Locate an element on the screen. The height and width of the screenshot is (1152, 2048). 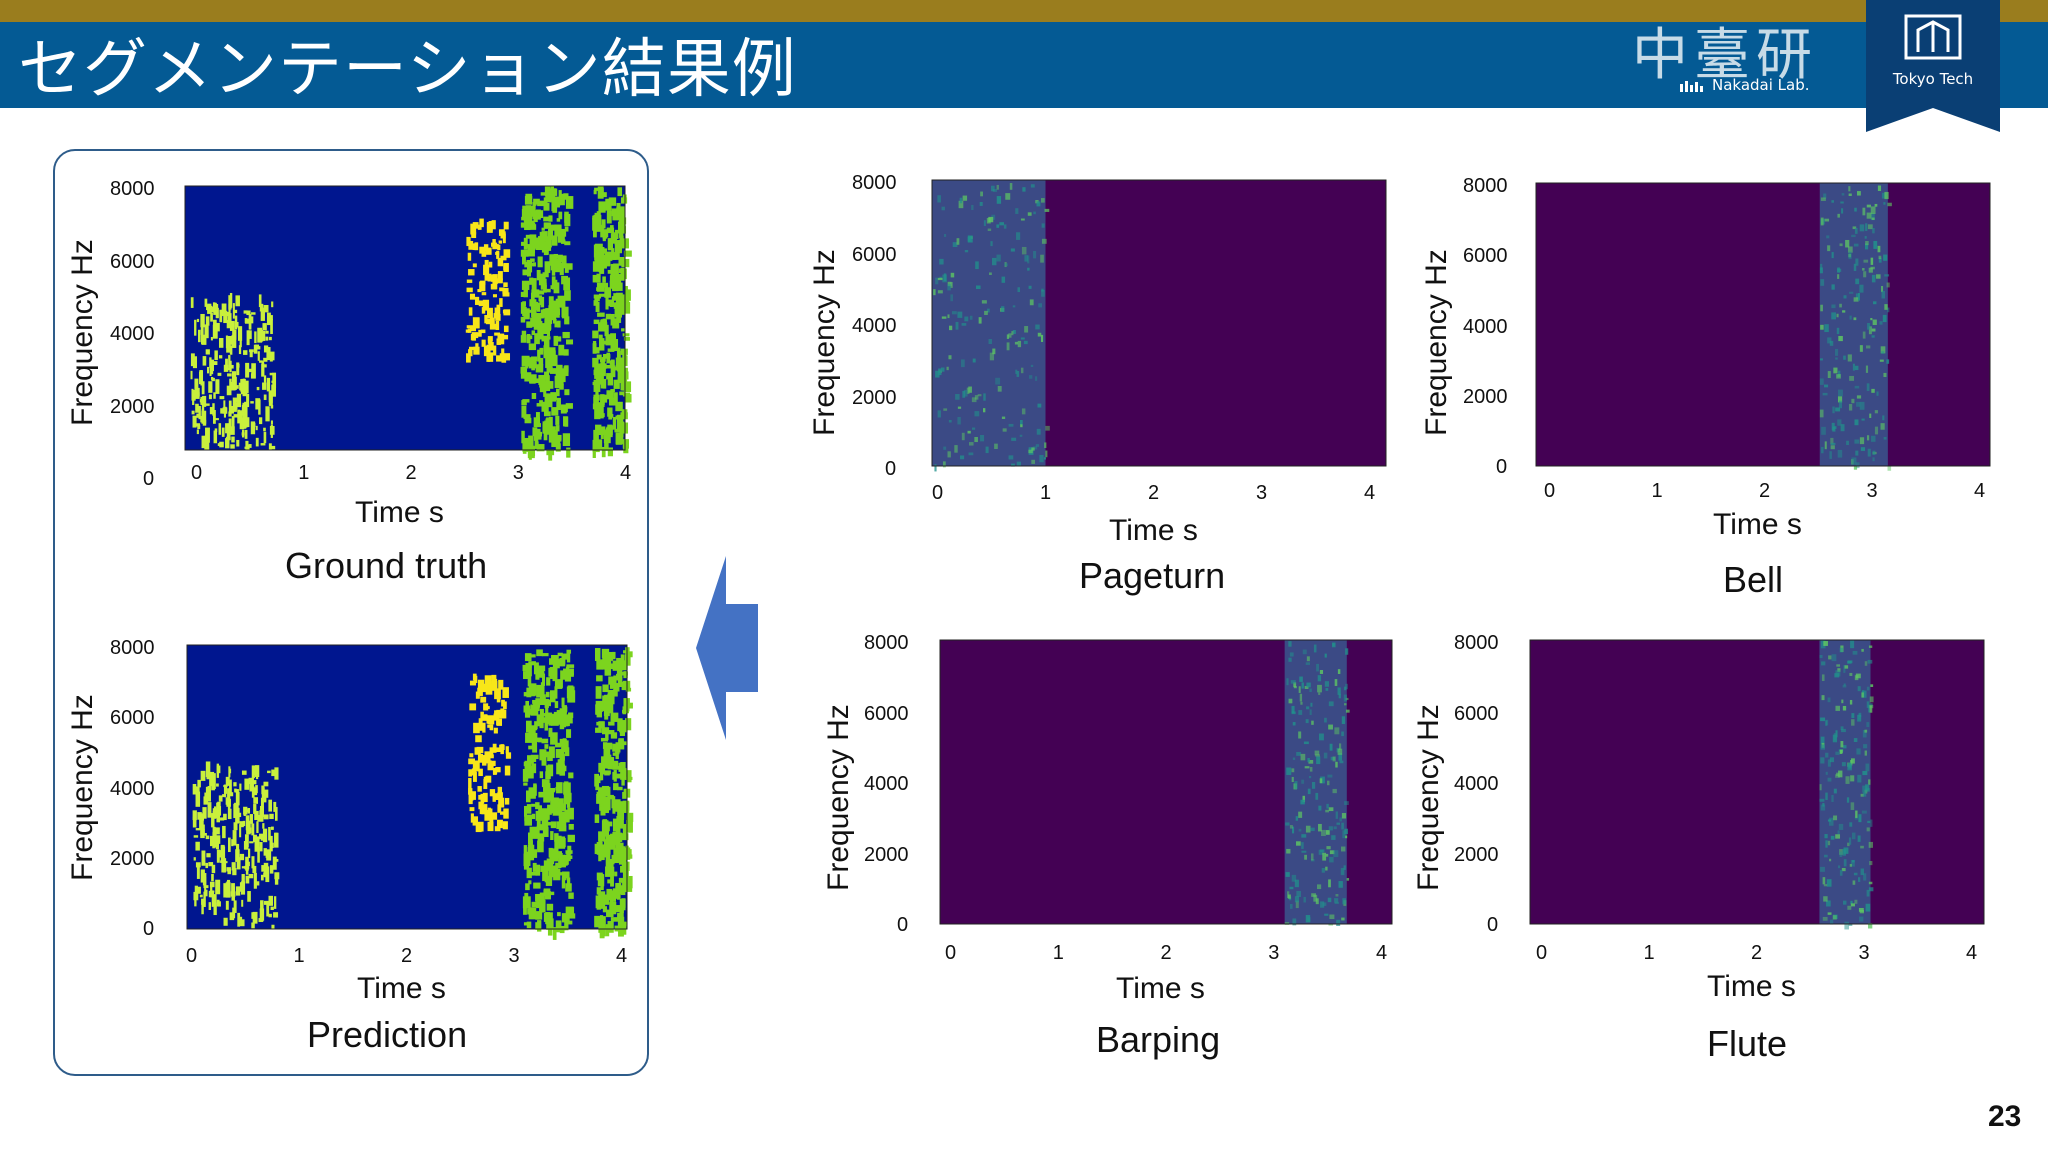
bell-ytick: 2000 is located at coordinates (1485, 396).